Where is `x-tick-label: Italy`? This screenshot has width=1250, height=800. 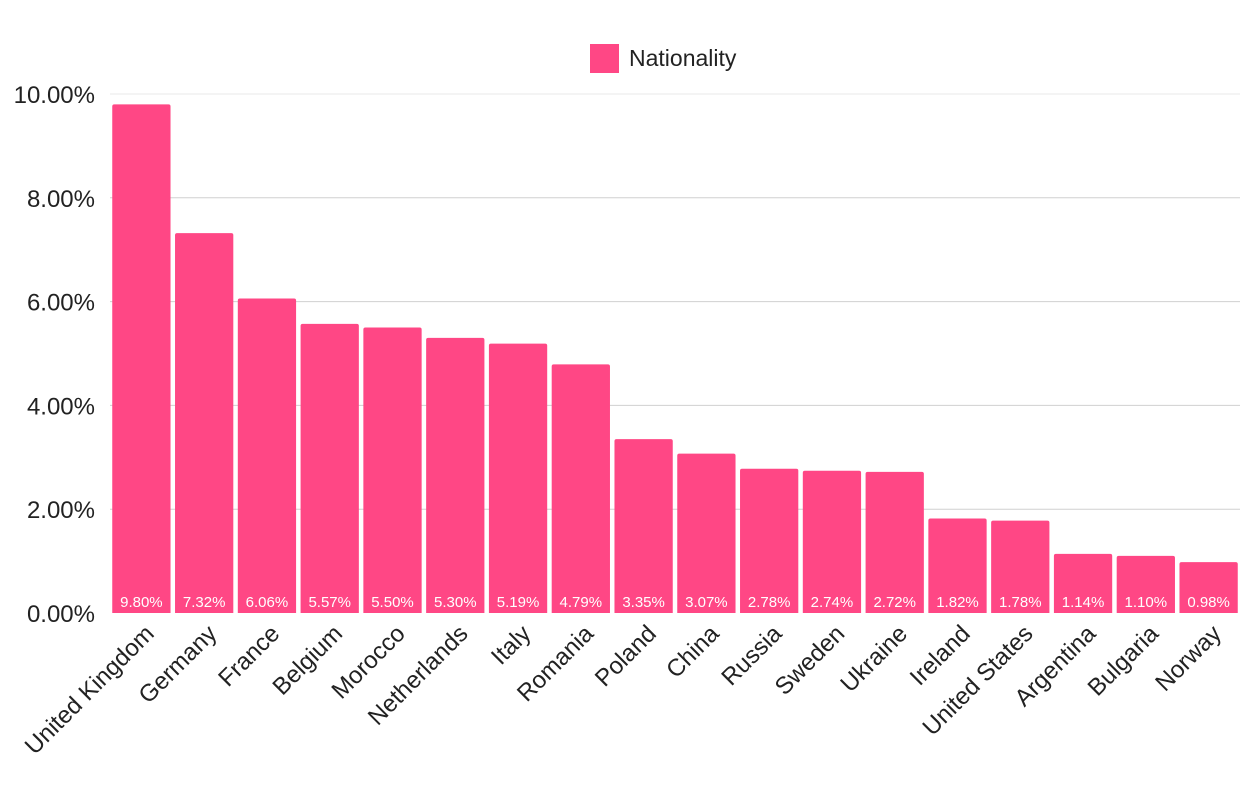
x-tick-label: Italy is located at coordinates (511, 645).